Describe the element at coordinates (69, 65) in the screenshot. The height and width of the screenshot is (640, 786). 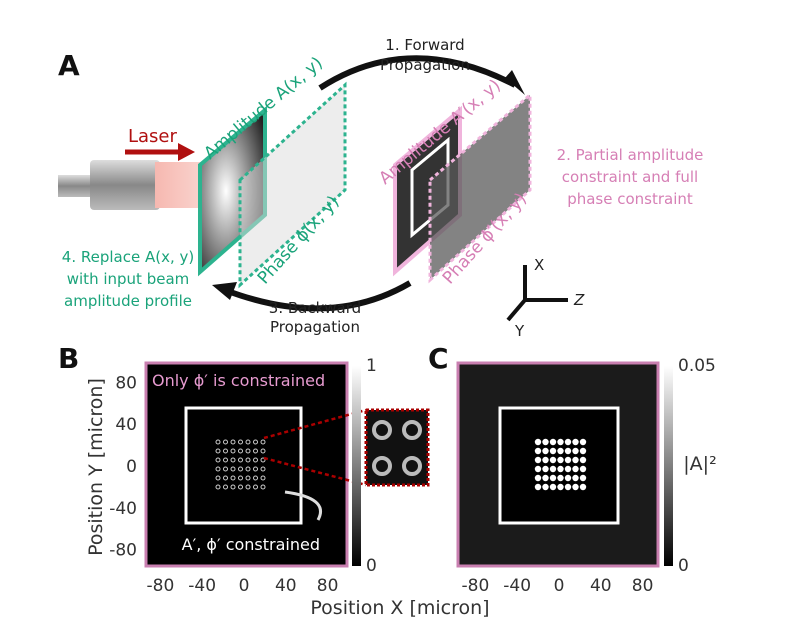
I see `panel-label: A` at that location.